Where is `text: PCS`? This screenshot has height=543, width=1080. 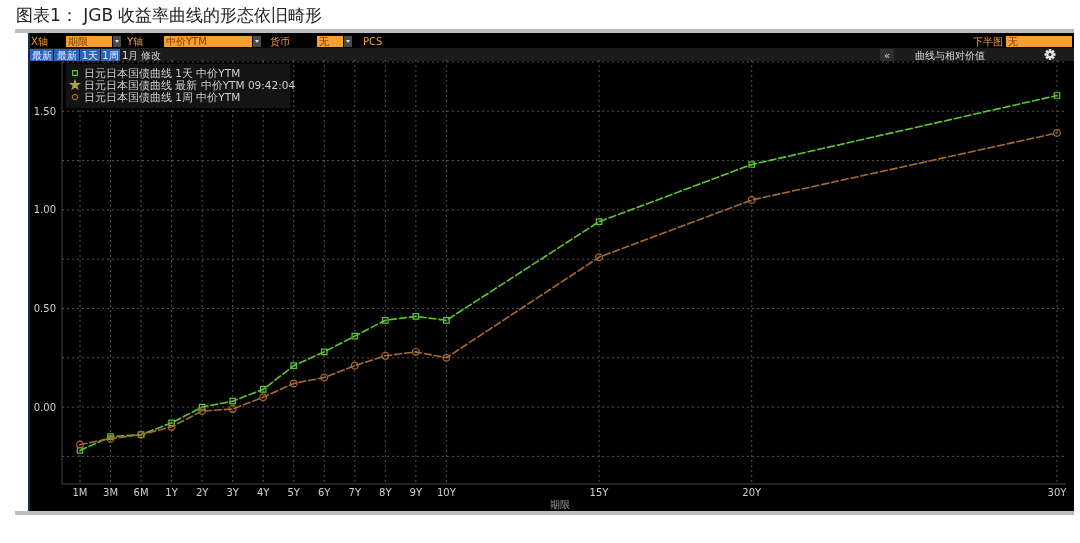 text: PCS is located at coordinates (373, 41).